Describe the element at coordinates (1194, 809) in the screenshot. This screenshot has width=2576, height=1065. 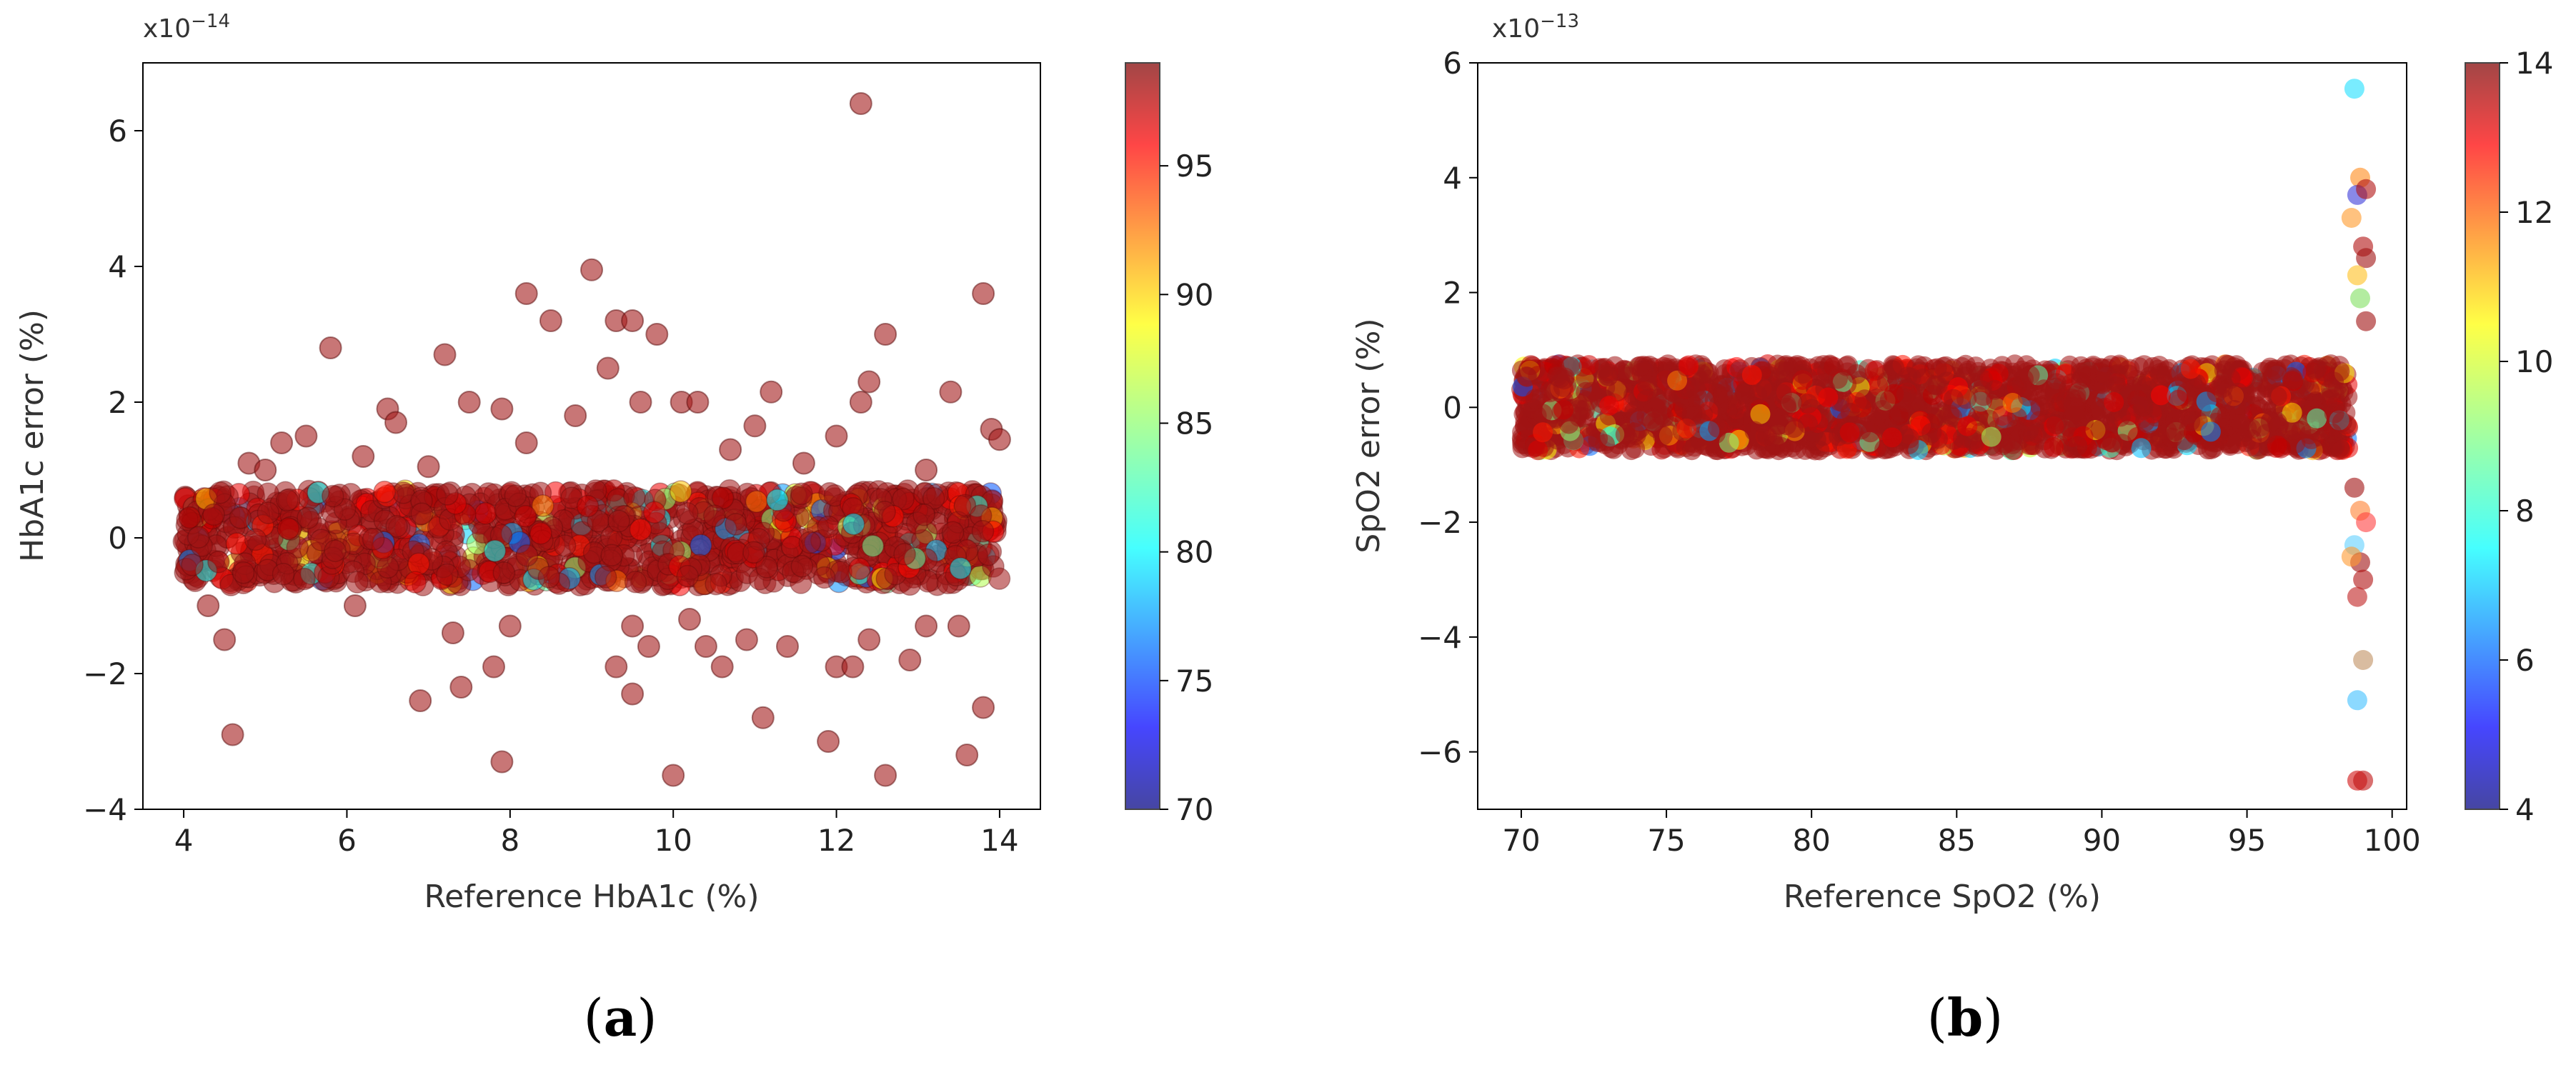
I see `a-colorbar-tick-label: 70` at that location.